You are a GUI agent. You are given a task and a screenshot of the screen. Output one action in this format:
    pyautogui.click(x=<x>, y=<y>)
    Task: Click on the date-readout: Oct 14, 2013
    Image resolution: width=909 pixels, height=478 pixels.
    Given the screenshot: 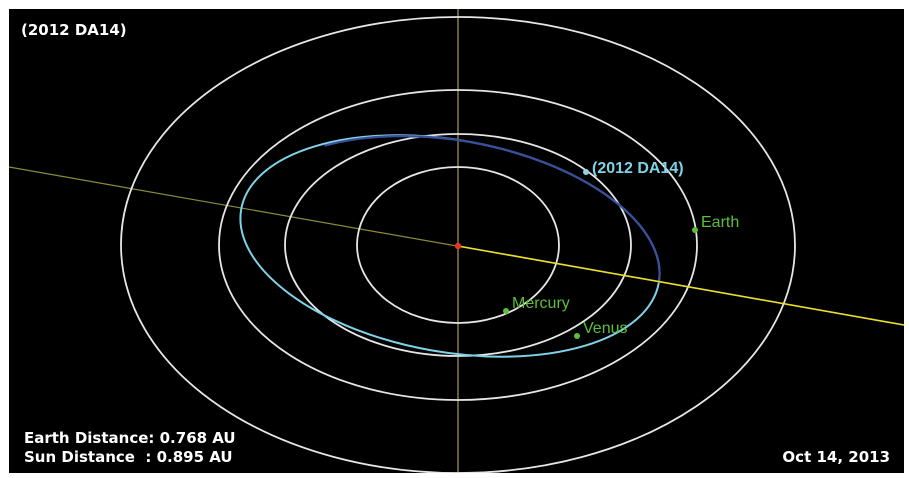 What is the action you would take?
    pyautogui.click(x=836, y=457)
    